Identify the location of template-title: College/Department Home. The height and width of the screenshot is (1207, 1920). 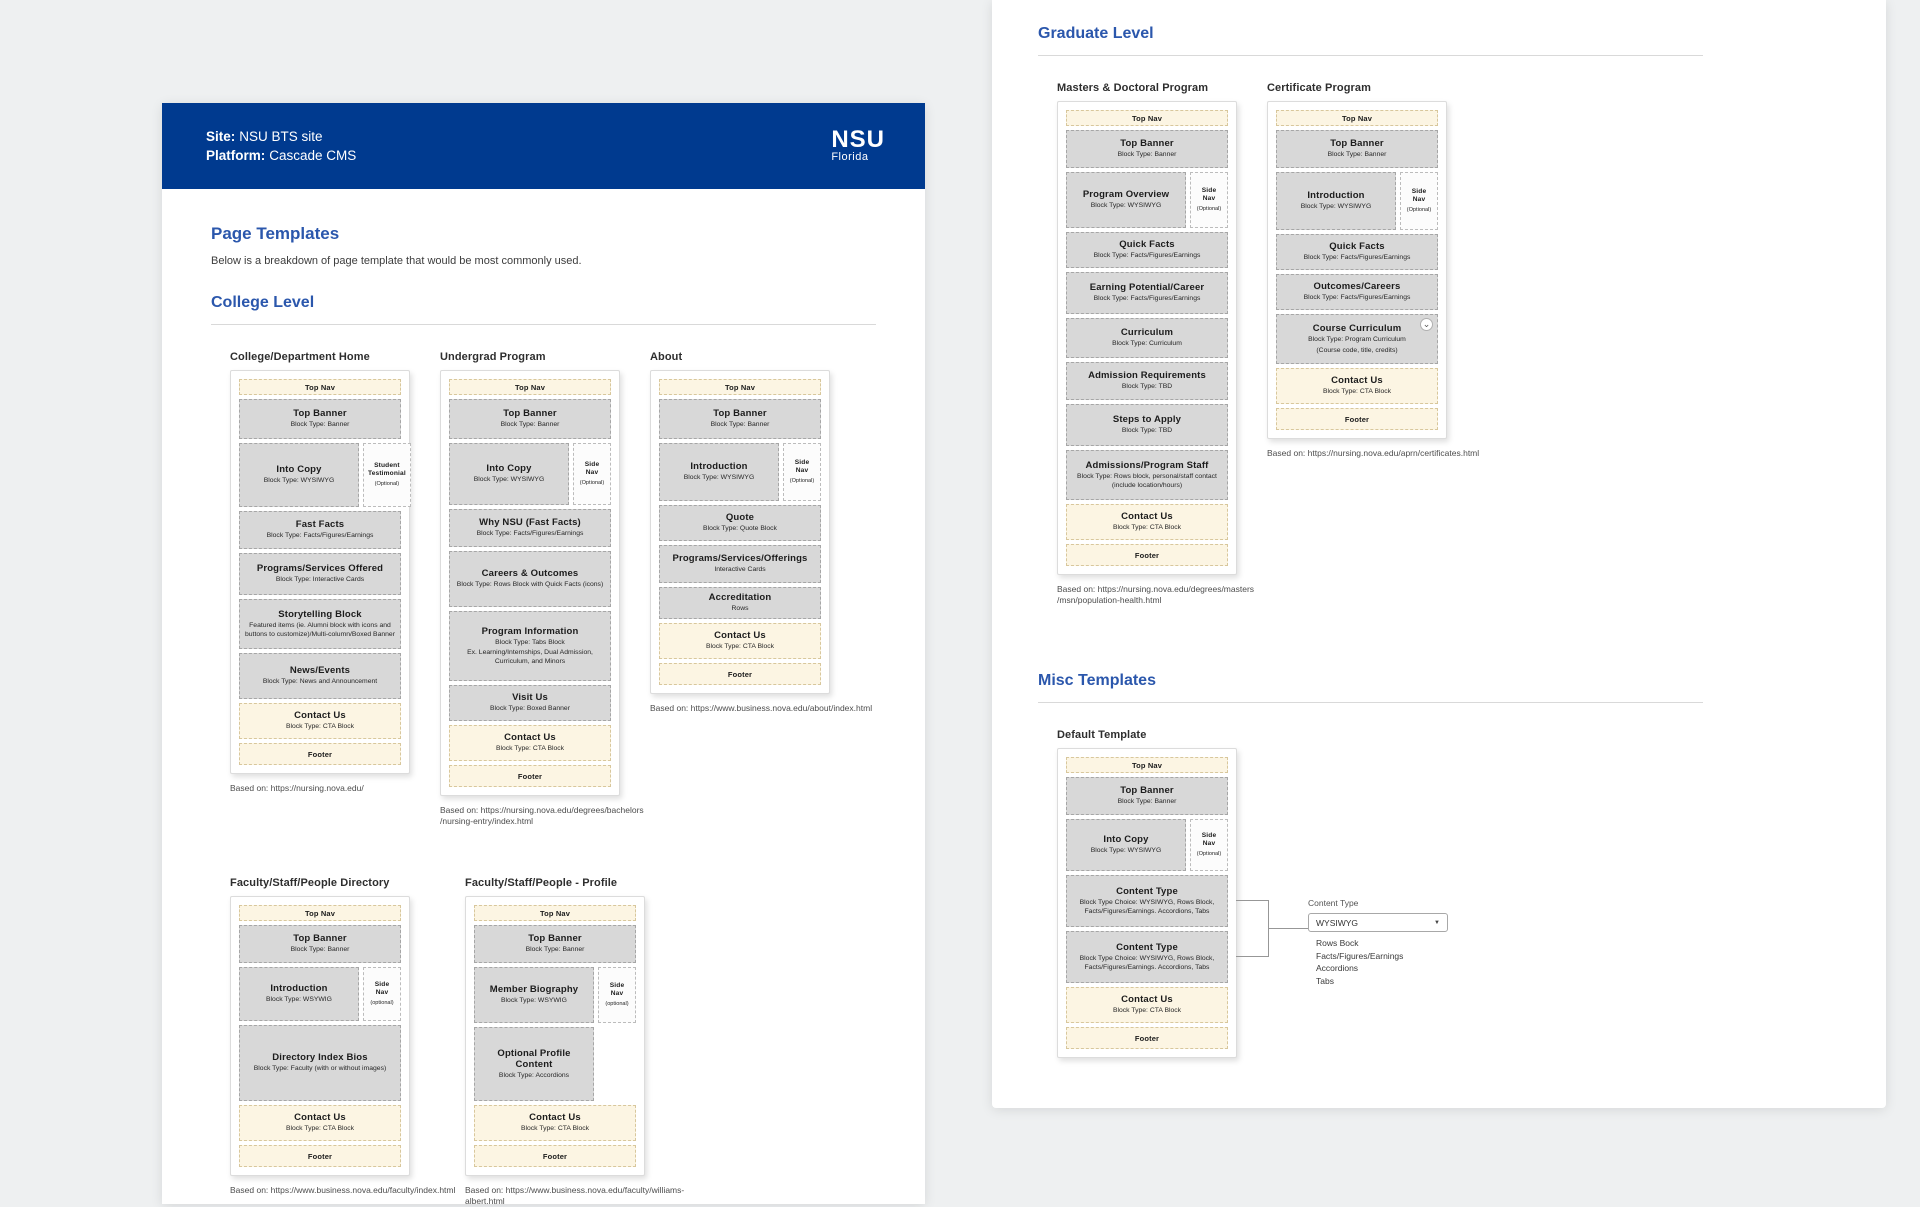
(300, 357).